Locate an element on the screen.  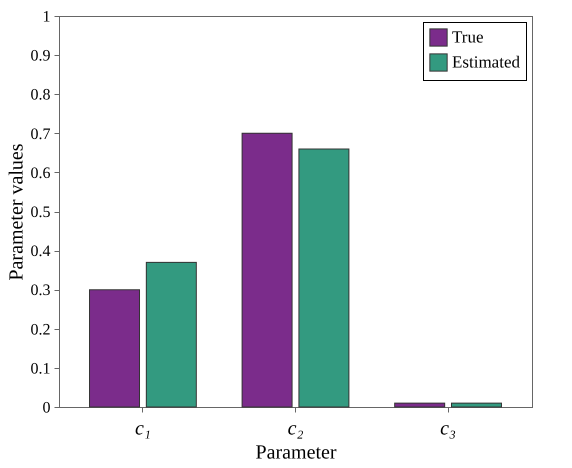
x-axis-title: Parameter is located at coordinates (296, 453).